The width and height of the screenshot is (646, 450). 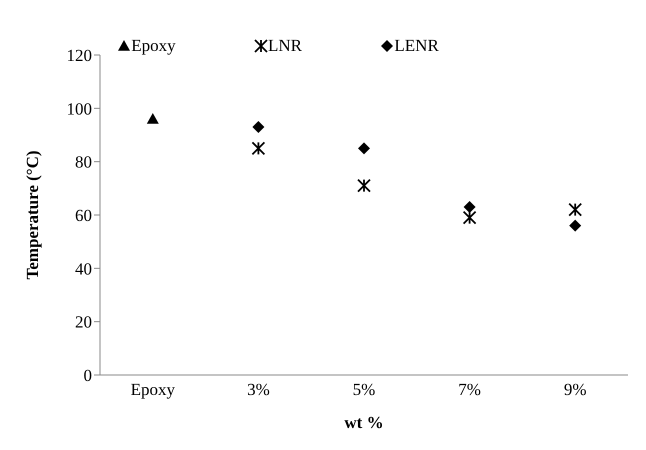 What do you see at coordinates (88, 376) in the screenshot?
I see `y-tick-label: 0` at bounding box center [88, 376].